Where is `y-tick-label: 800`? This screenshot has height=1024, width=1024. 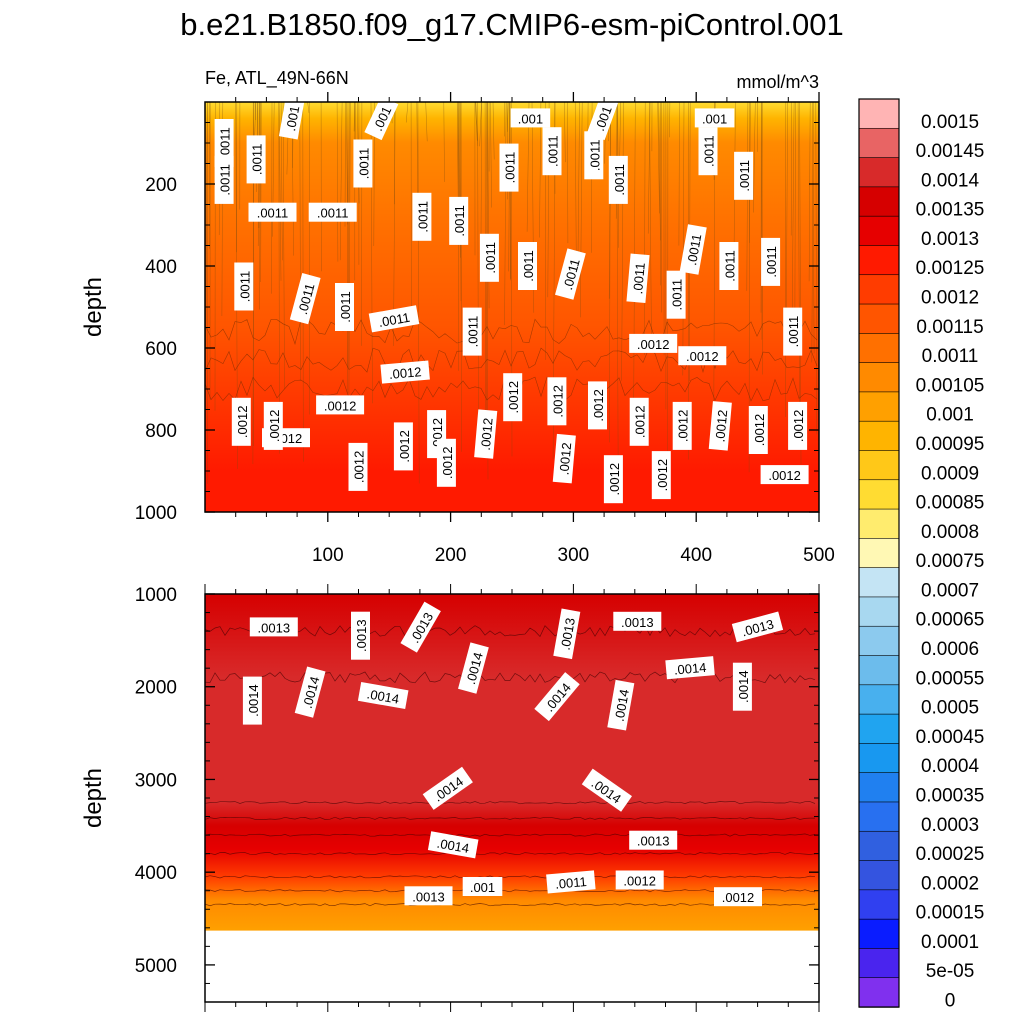
y-tick-label: 800 is located at coordinates (161, 431).